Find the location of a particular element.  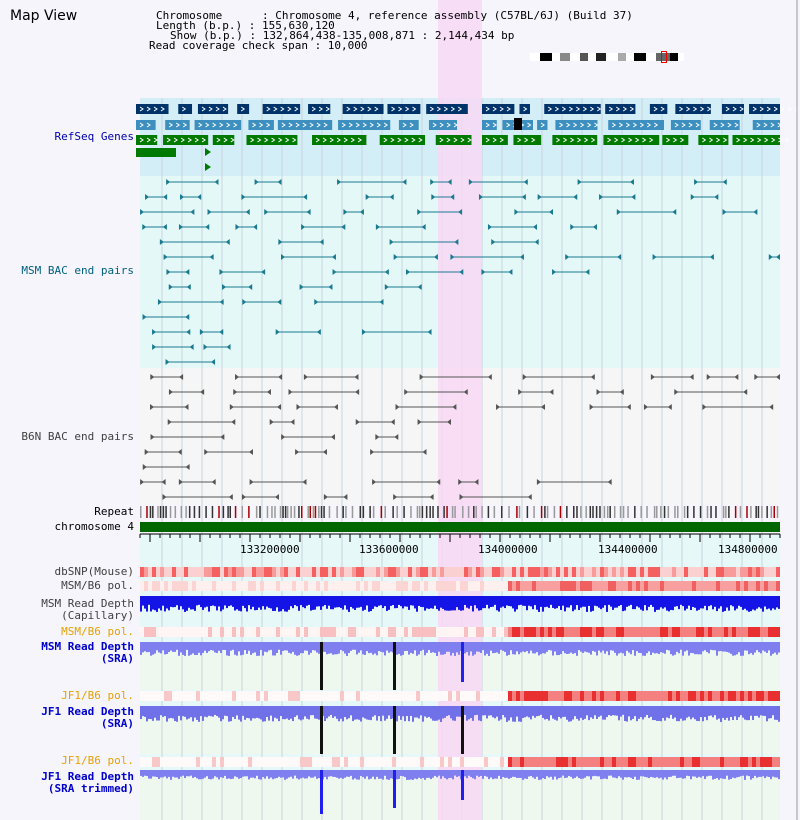

track-label-b6n-bac: B6N BAC end pairs is located at coordinates (77, 436).